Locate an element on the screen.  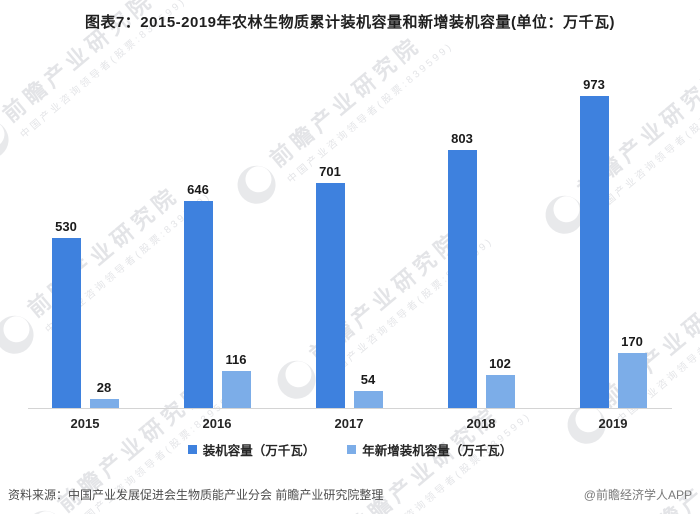
chart-title: 图表7：2015-2019年农林生物质累计装机容量和新增装机容量(单位：万千瓦) is located at coordinates (350, 22).